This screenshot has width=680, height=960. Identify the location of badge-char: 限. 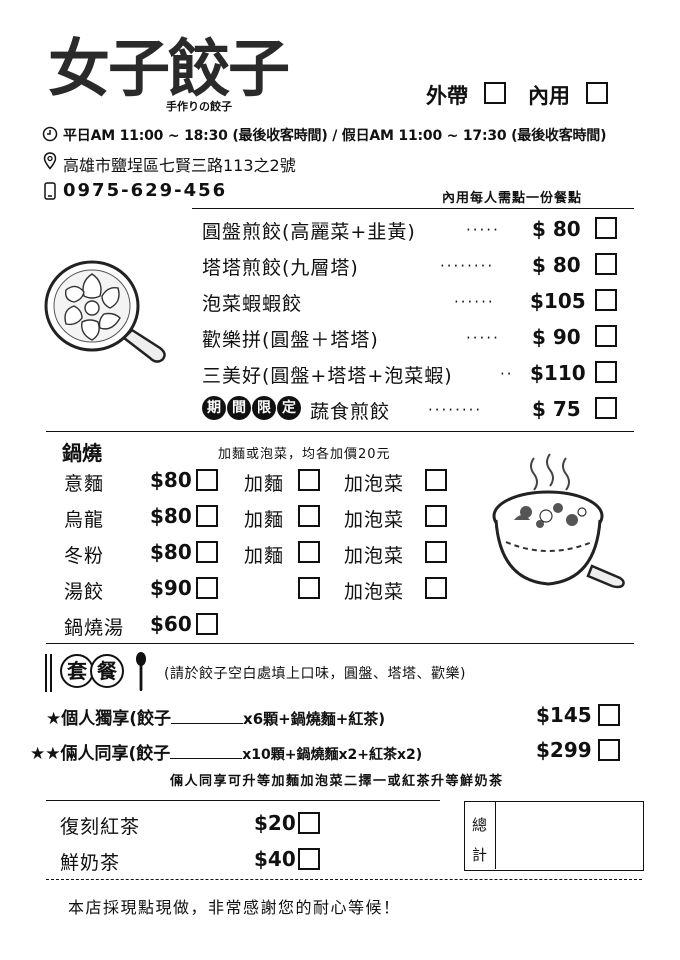
(264, 408).